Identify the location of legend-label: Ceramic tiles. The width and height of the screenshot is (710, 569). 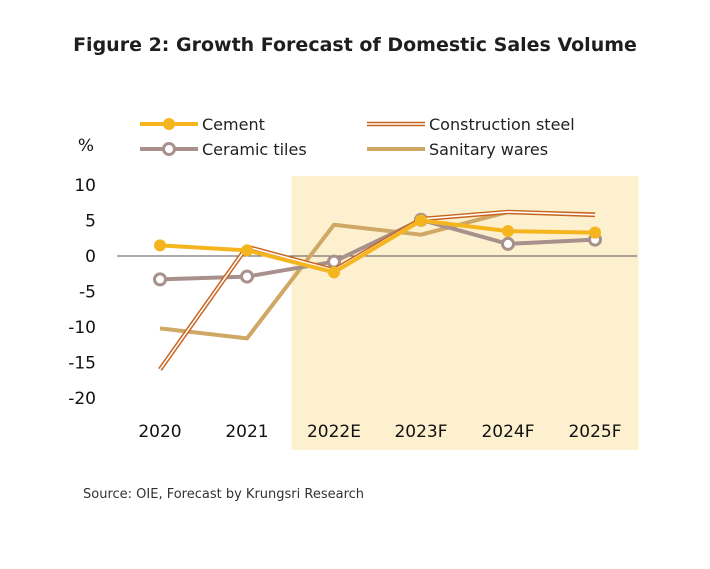
(254, 149).